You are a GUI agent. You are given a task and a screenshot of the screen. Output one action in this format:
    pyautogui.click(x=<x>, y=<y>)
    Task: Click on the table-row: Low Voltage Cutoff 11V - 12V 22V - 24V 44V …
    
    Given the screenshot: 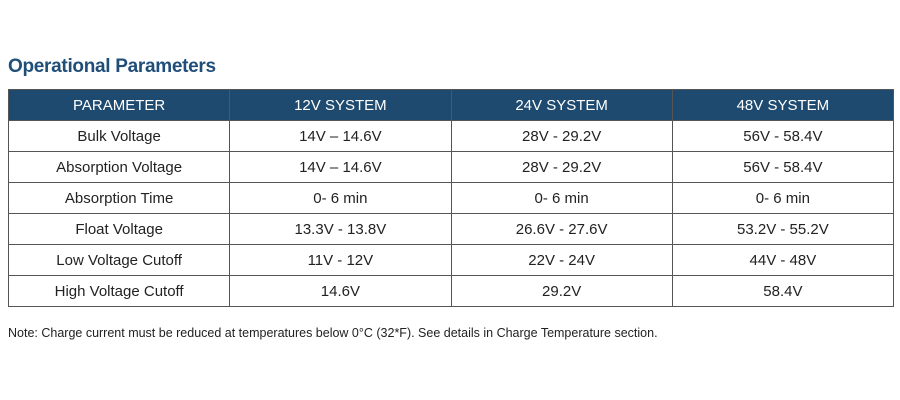 What is the action you would take?
    pyautogui.click(x=451, y=260)
    